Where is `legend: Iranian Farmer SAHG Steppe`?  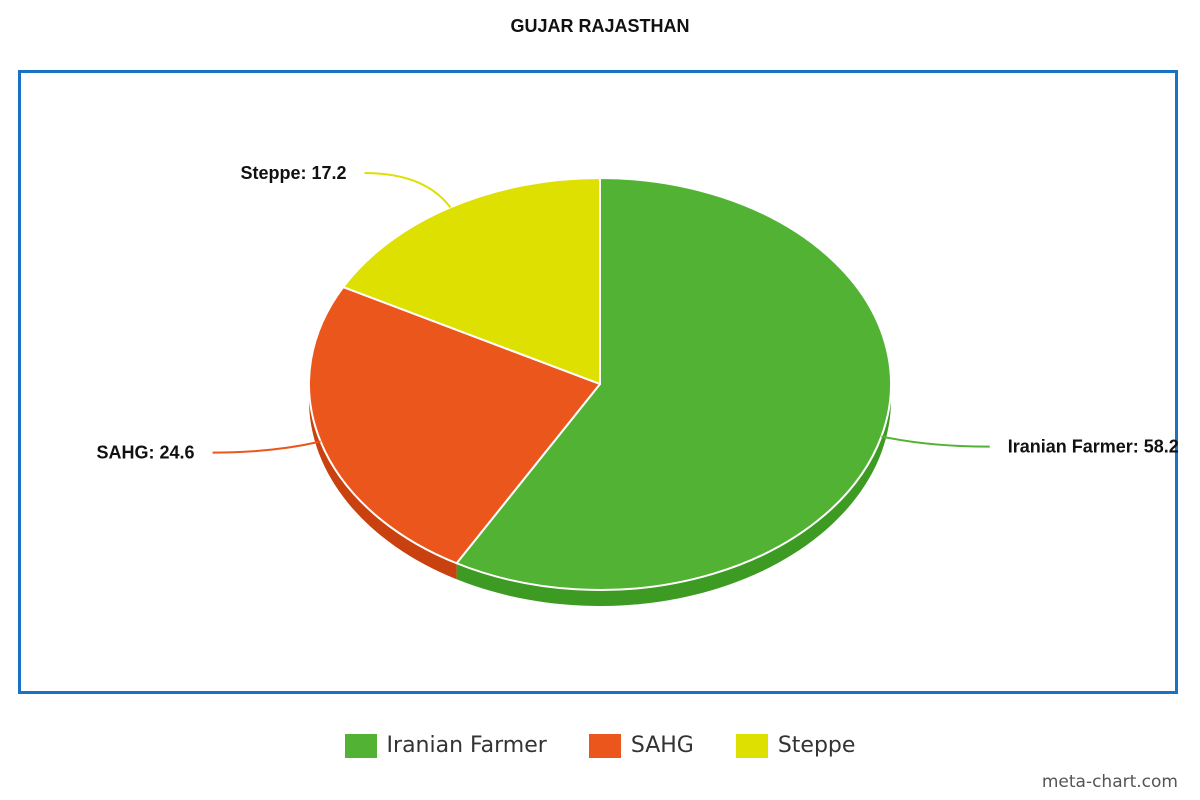
legend: Iranian Farmer SAHG Steppe is located at coordinates (600, 745).